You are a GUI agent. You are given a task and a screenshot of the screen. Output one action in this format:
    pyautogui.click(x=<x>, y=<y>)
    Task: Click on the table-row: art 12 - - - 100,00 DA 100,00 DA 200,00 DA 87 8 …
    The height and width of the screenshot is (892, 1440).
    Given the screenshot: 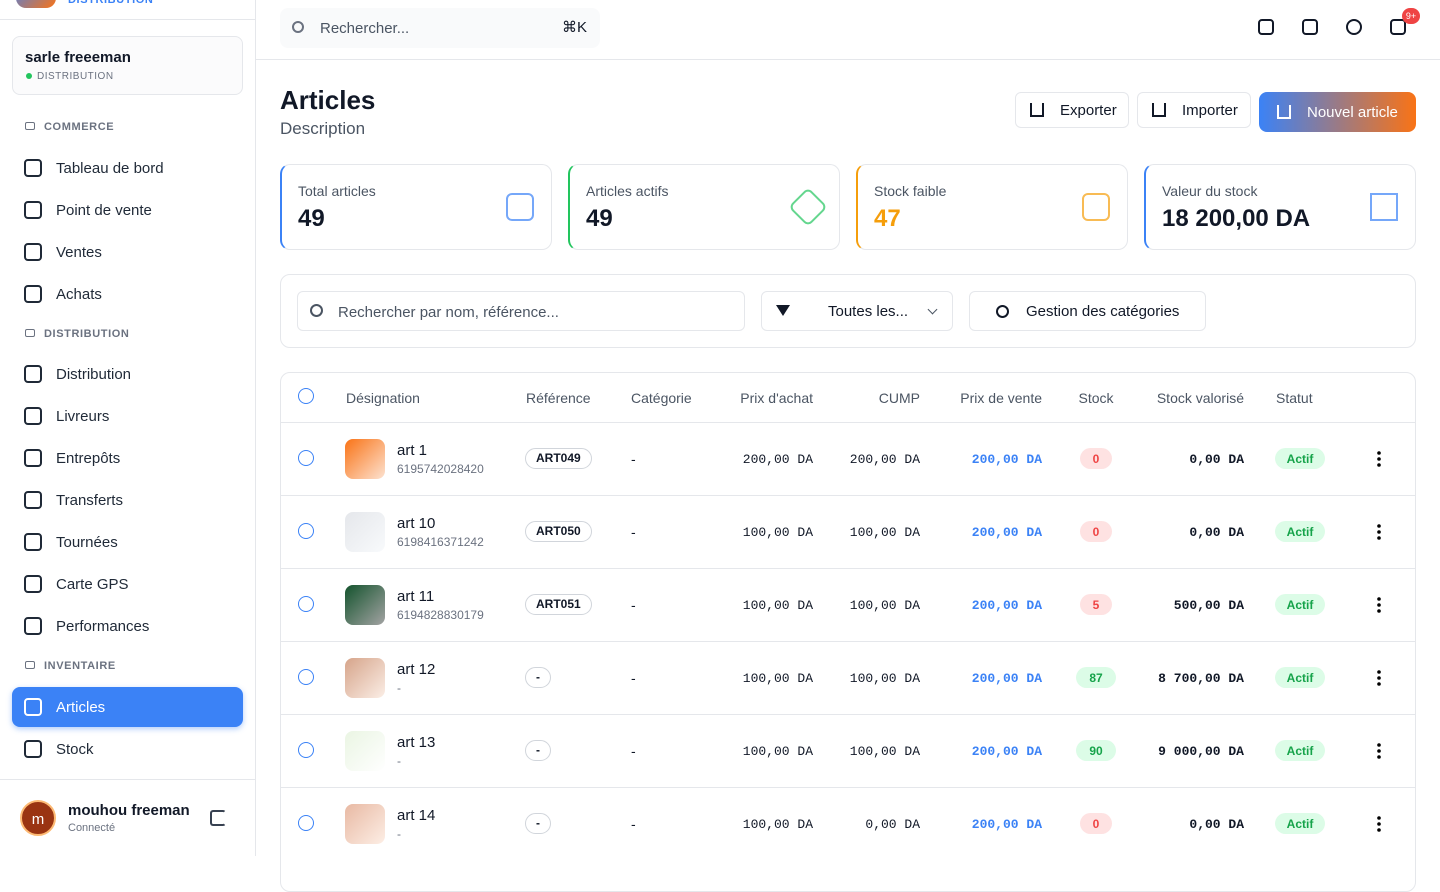 What is the action you would take?
    pyautogui.click(x=848, y=677)
    